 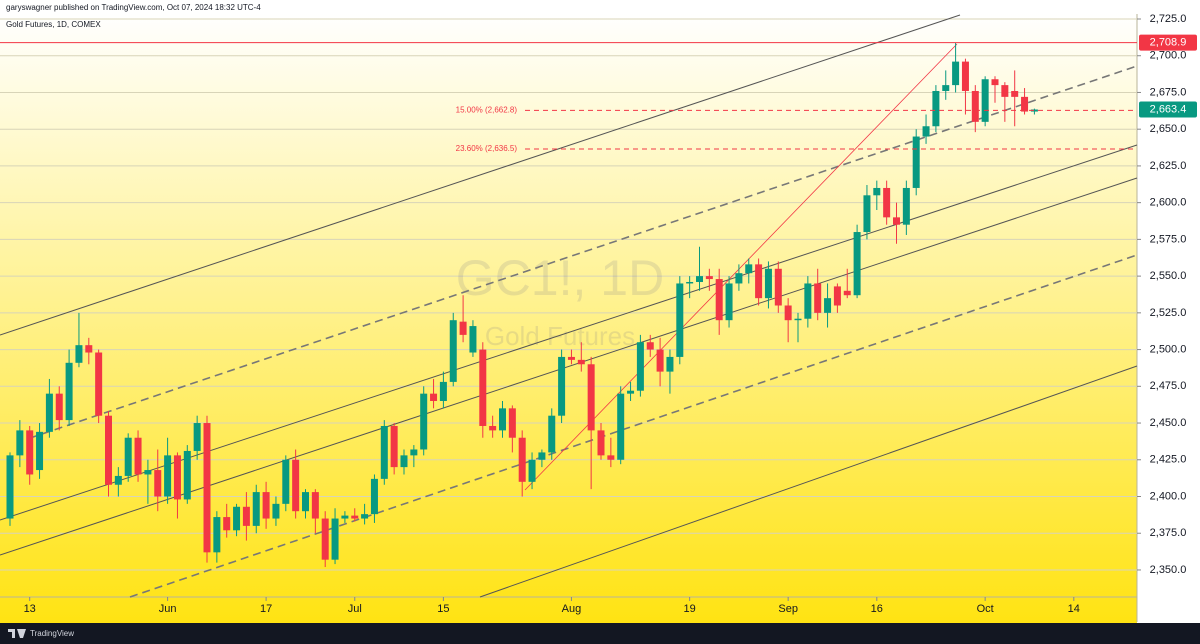 What do you see at coordinates (600, 633) in the screenshot?
I see `footer-bar` at bounding box center [600, 633].